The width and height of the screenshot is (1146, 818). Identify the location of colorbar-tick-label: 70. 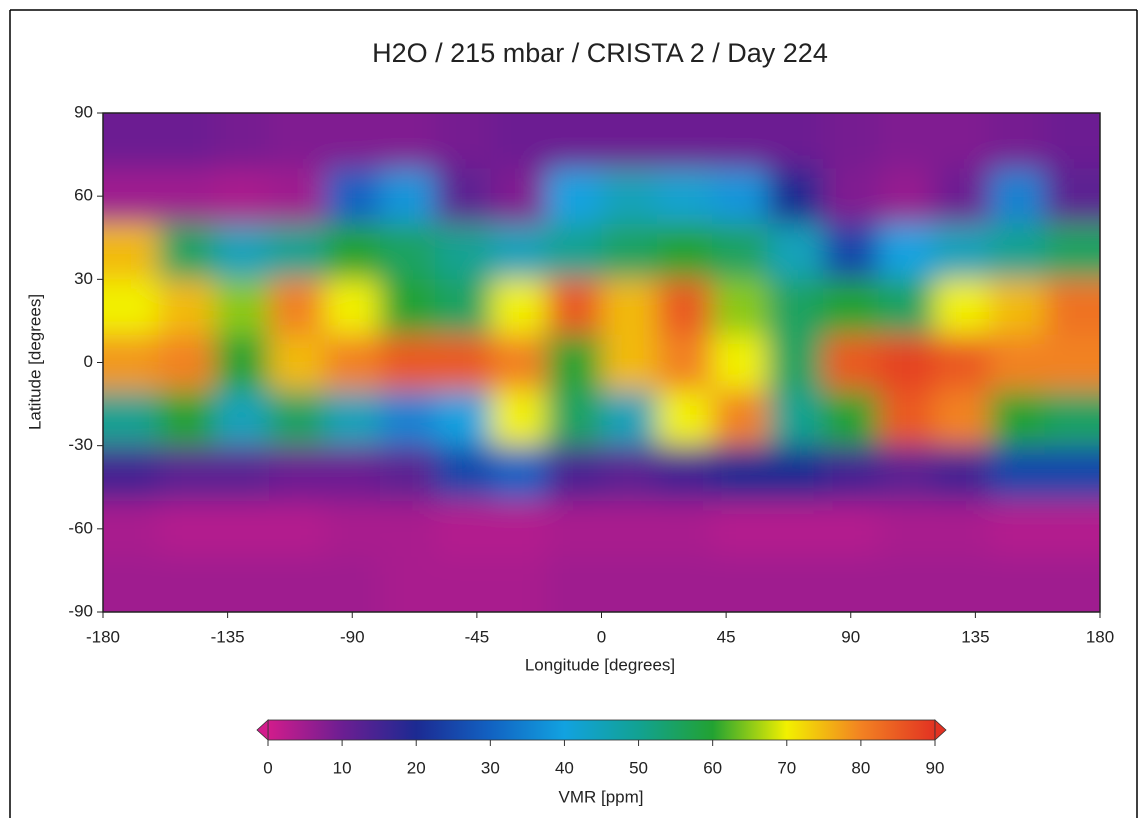
(786, 767).